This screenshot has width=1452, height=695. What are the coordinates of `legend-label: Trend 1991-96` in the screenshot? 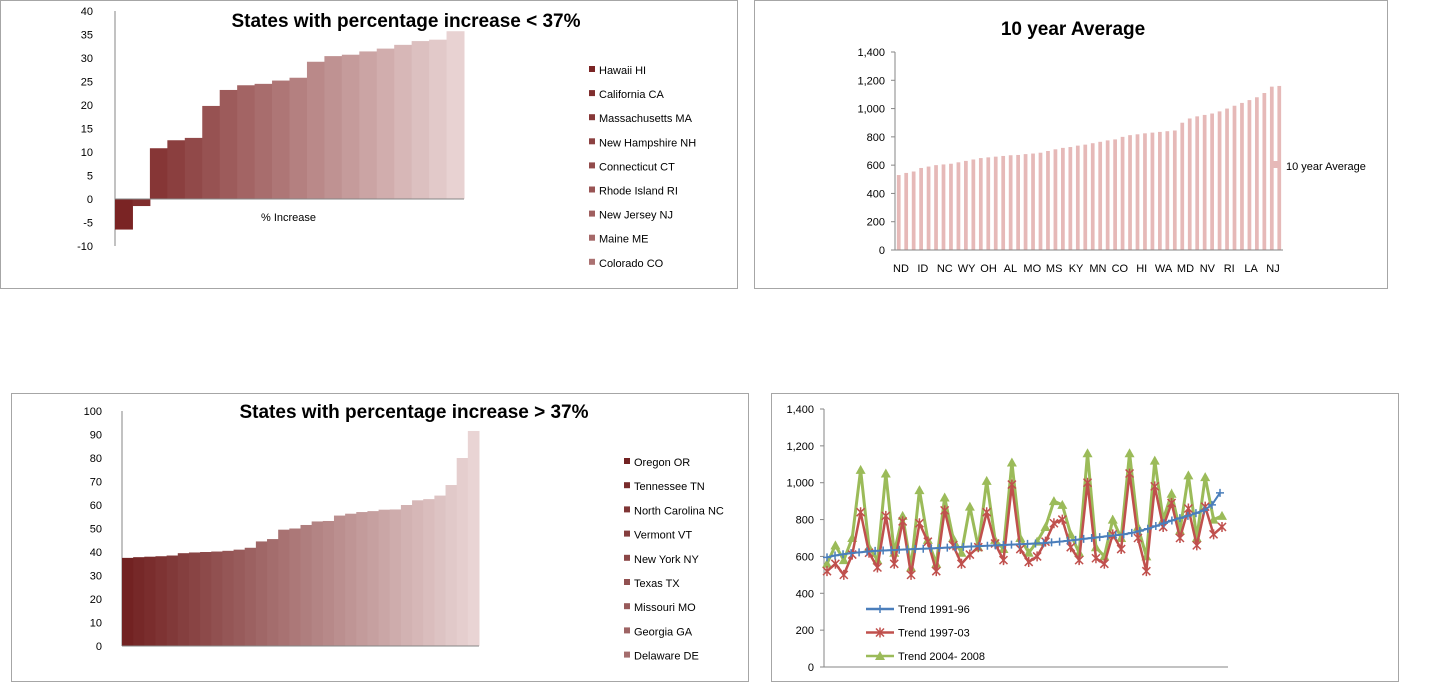 It's located at (934, 610).